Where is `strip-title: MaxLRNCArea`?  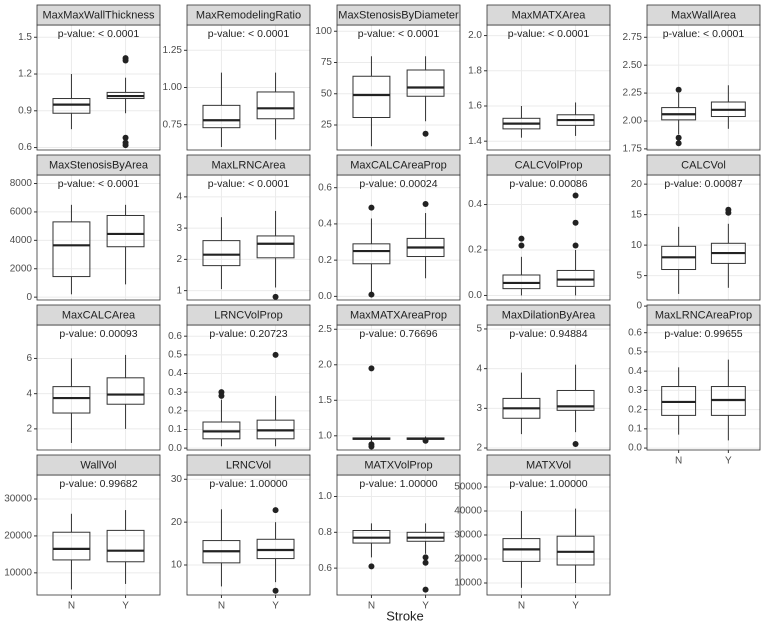 strip-title: MaxLRNCArea is located at coordinates (249, 165).